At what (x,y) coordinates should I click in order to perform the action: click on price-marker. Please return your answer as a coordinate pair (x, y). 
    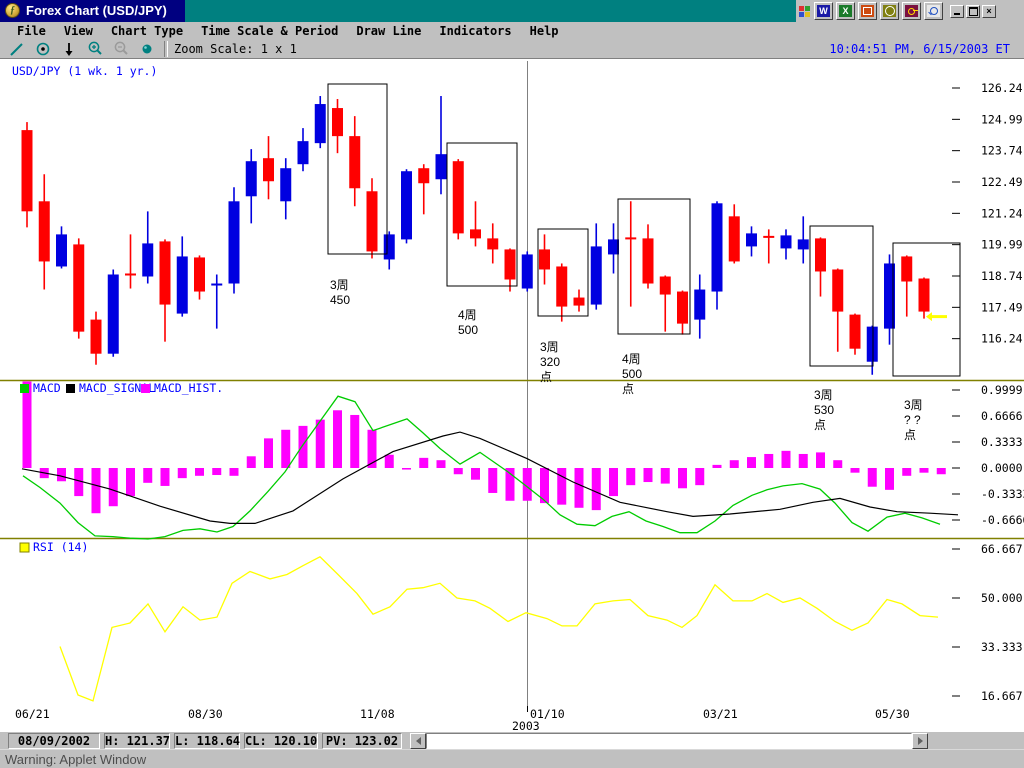
    Looking at the image, I should click on (936, 317).